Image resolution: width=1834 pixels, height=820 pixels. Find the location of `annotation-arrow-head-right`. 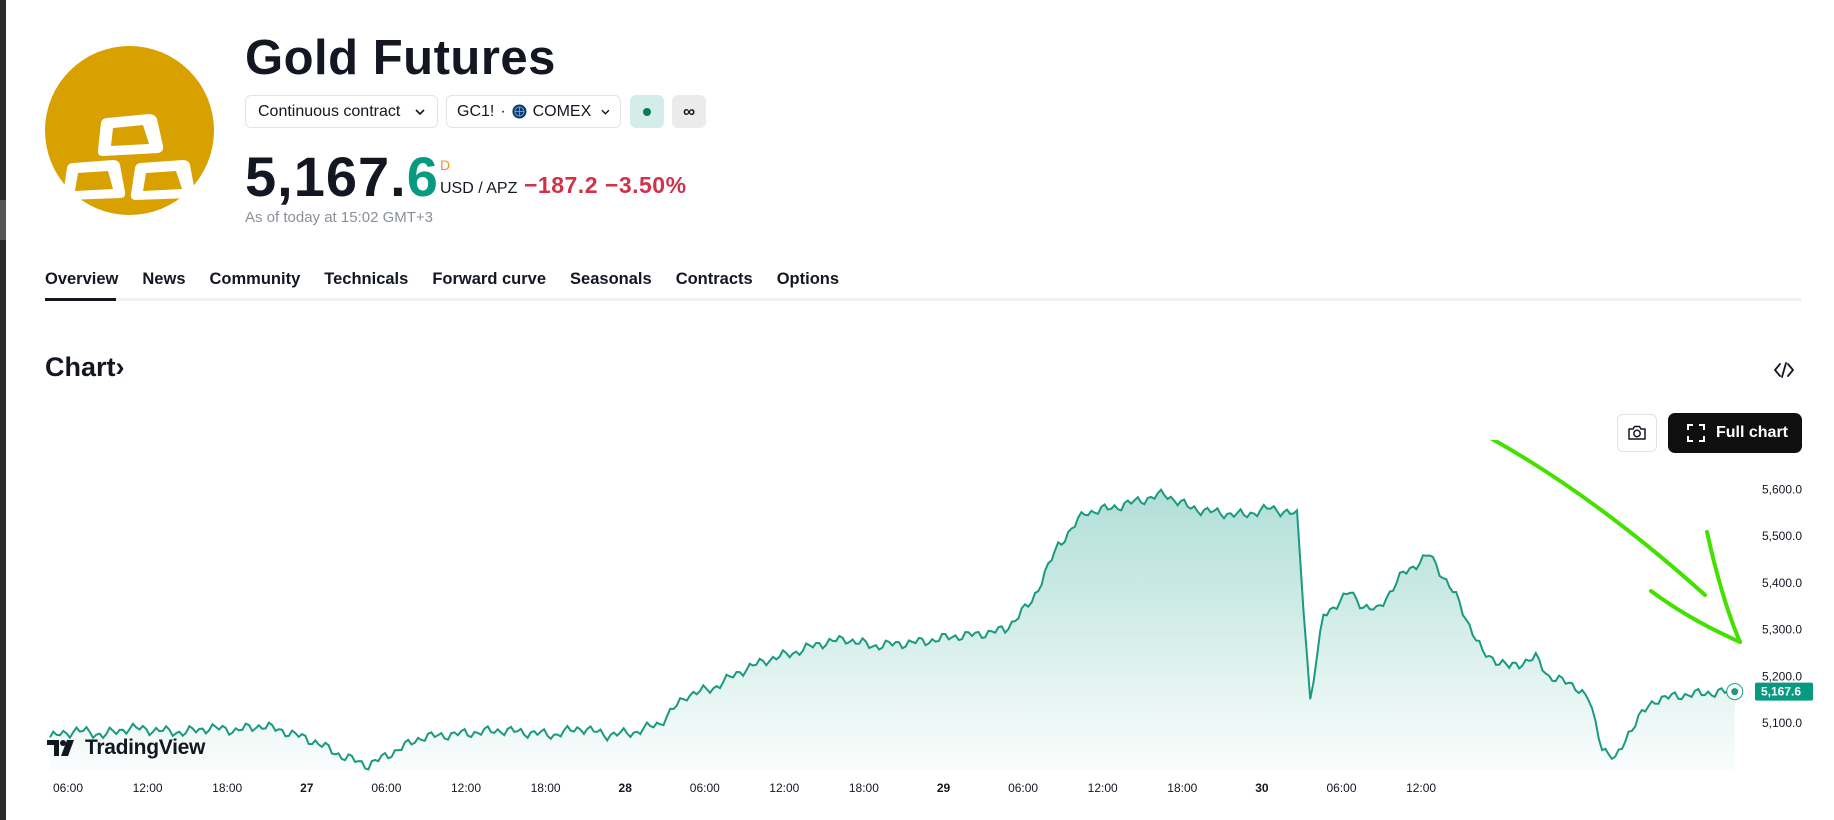

annotation-arrow-head-right is located at coordinates (1723, 587).